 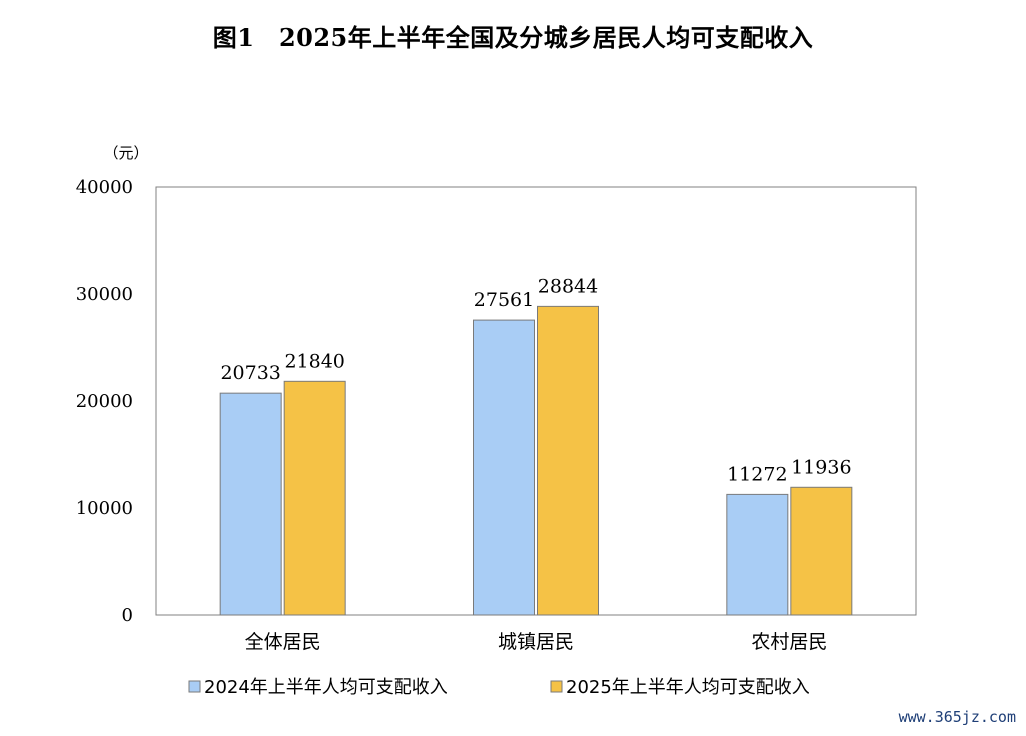 What do you see at coordinates (125, 153) in the screenshot?
I see `y-unit-label: （元）` at bounding box center [125, 153].